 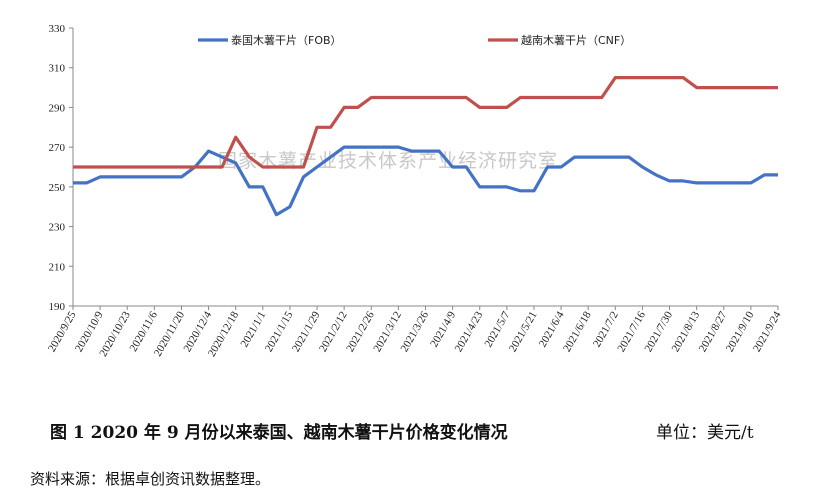 What do you see at coordinates (57, 188) in the screenshot?
I see `y-tick-label: 250` at bounding box center [57, 188].